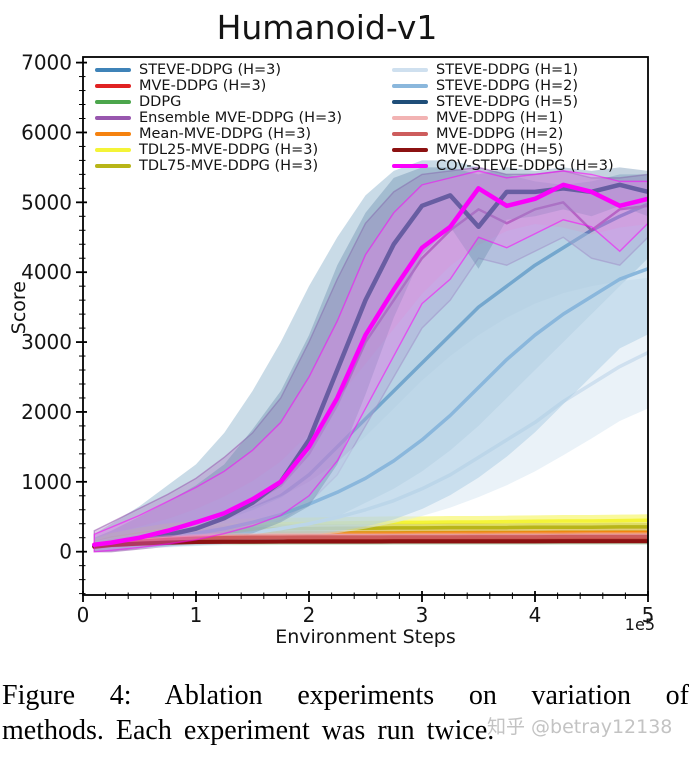 This screenshot has width=691, height=765. Describe the element at coordinates (203, 86) in the screenshot. I see `legend-label: MVE-DDPG (H=3)` at that location.